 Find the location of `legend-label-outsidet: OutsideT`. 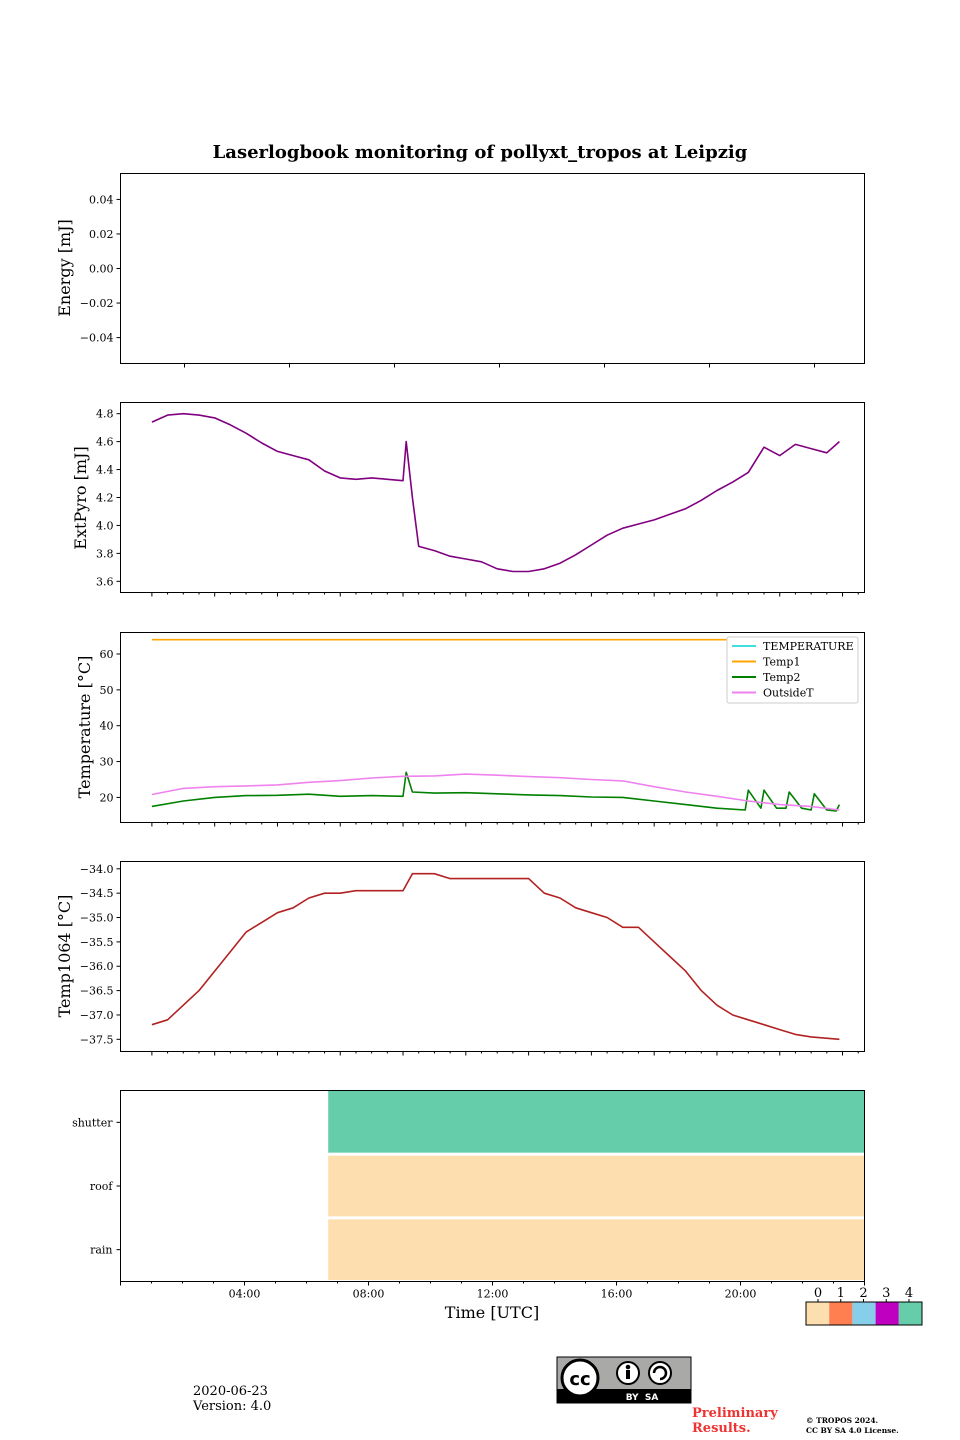

legend-label-outsidet: OutsideT is located at coordinates (788, 693).